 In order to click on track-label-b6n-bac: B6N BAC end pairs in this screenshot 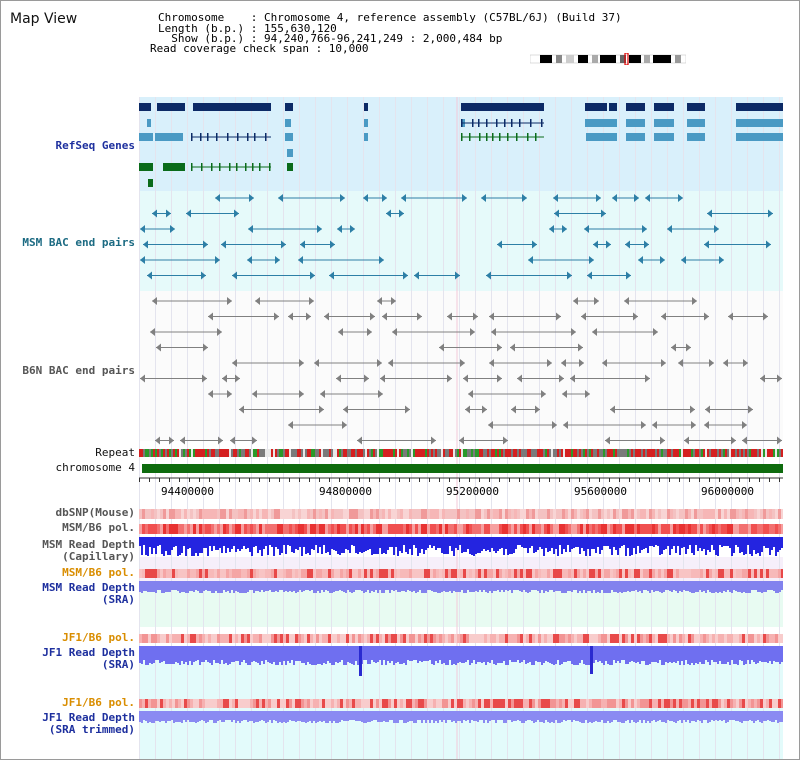, I will do `click(78, 370)`.